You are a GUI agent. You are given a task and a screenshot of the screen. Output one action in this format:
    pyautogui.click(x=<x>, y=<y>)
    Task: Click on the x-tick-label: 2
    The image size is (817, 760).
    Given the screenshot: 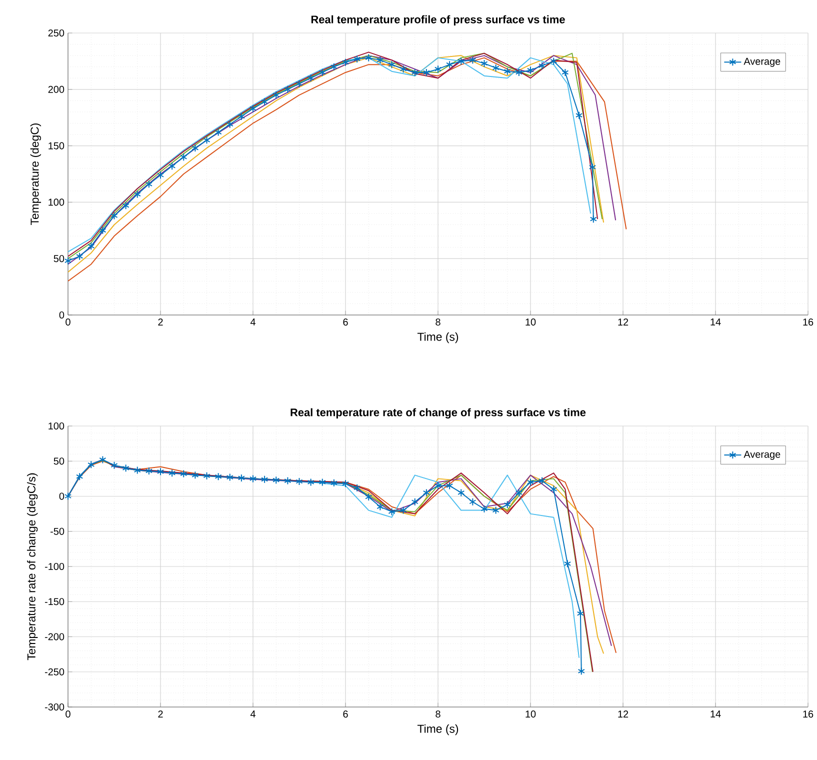 What is the action you would take?
    pyautogui.click(x=160, y=714)
    